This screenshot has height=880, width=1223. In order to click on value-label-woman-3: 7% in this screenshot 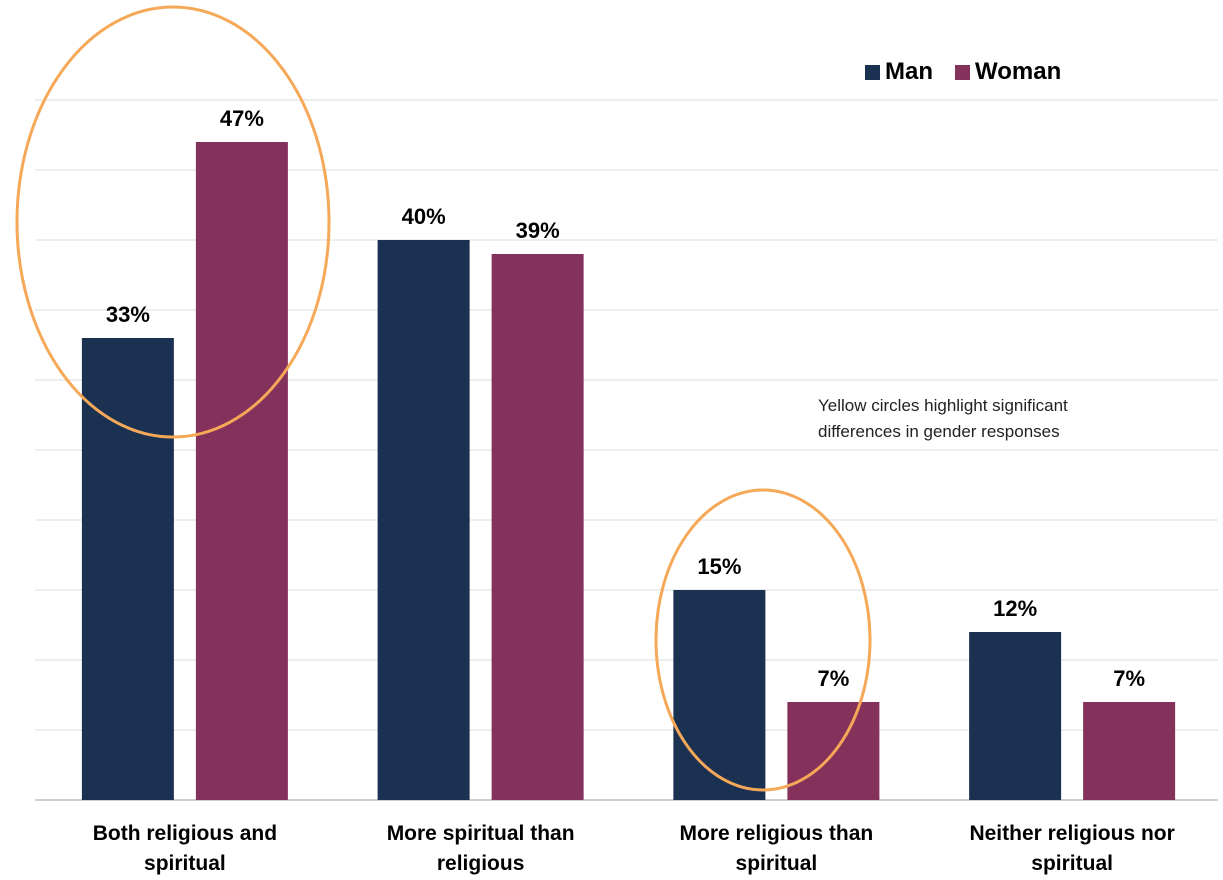, I will do `click(1129, 678)`.